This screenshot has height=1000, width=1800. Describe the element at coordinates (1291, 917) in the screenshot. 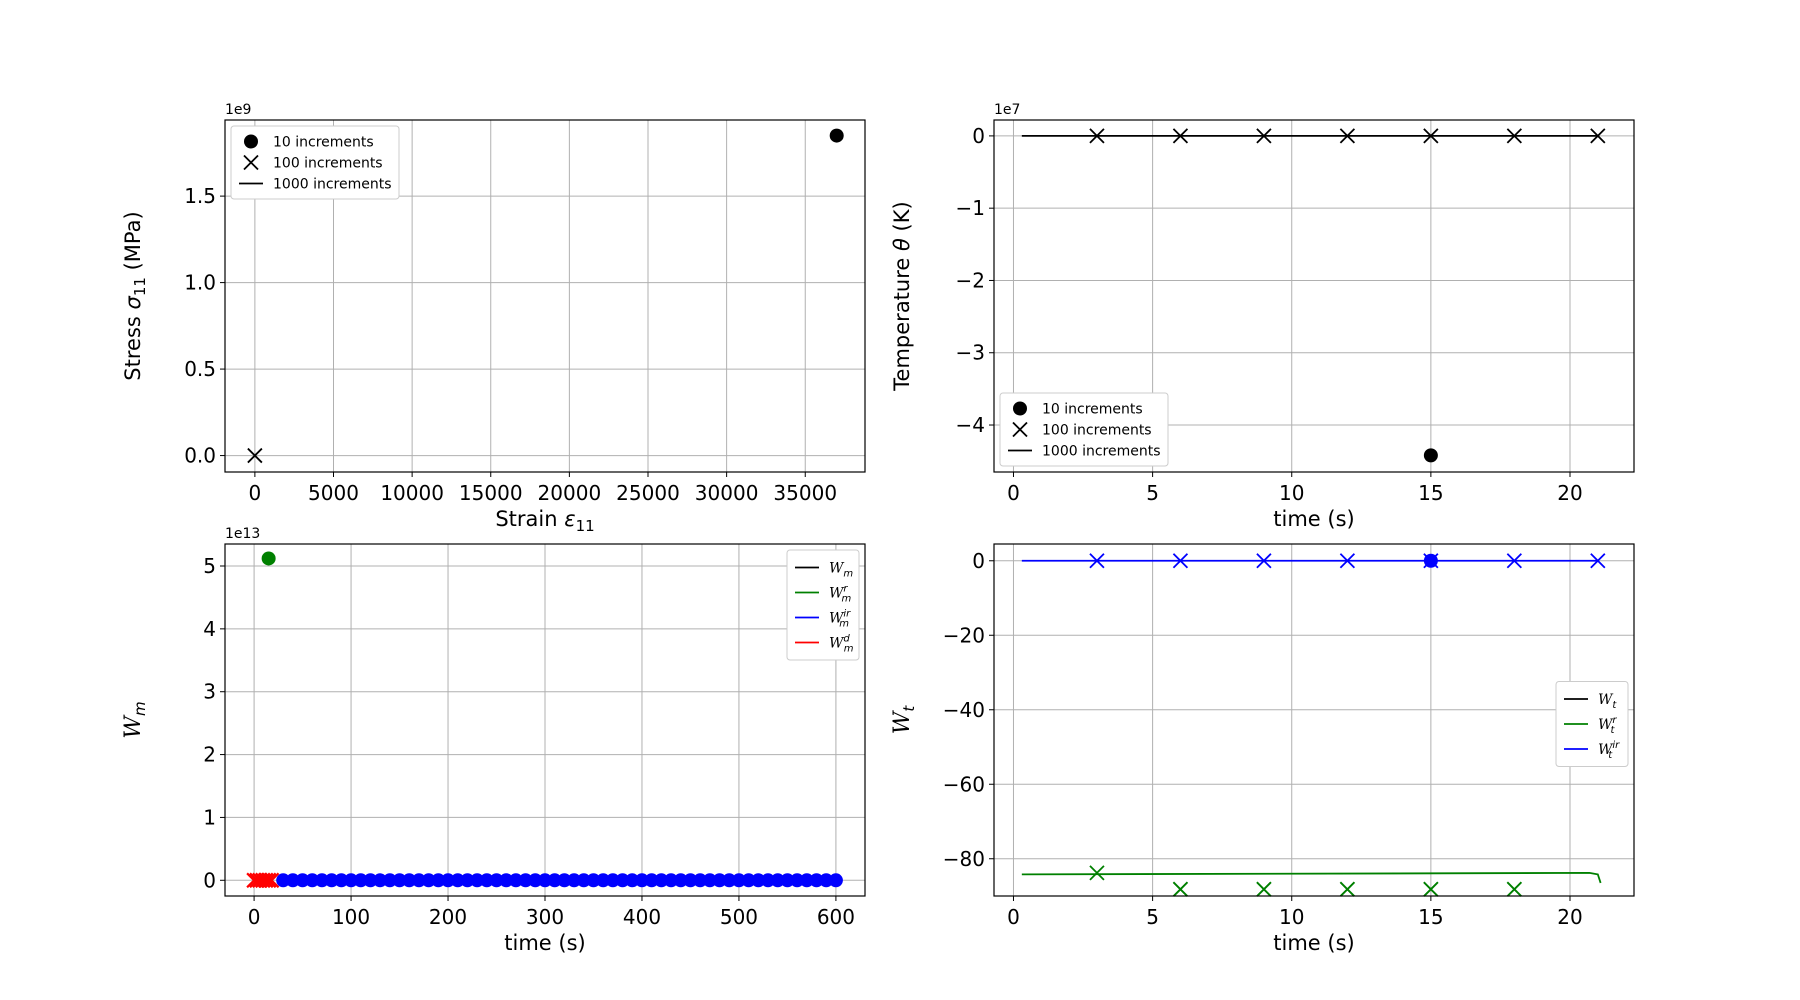

I see `x-tick-label: 10` at that location.